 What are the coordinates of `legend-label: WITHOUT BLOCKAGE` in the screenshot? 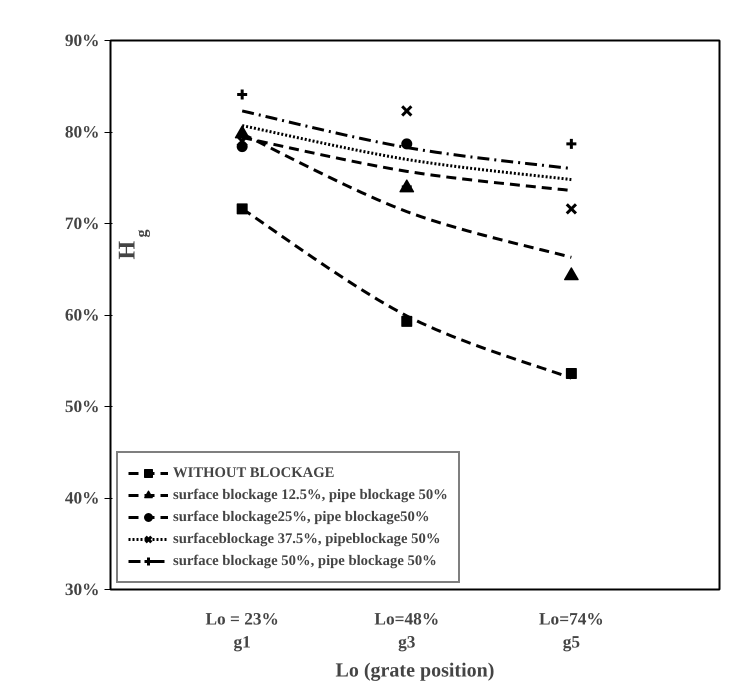 It's located at (253, 473).